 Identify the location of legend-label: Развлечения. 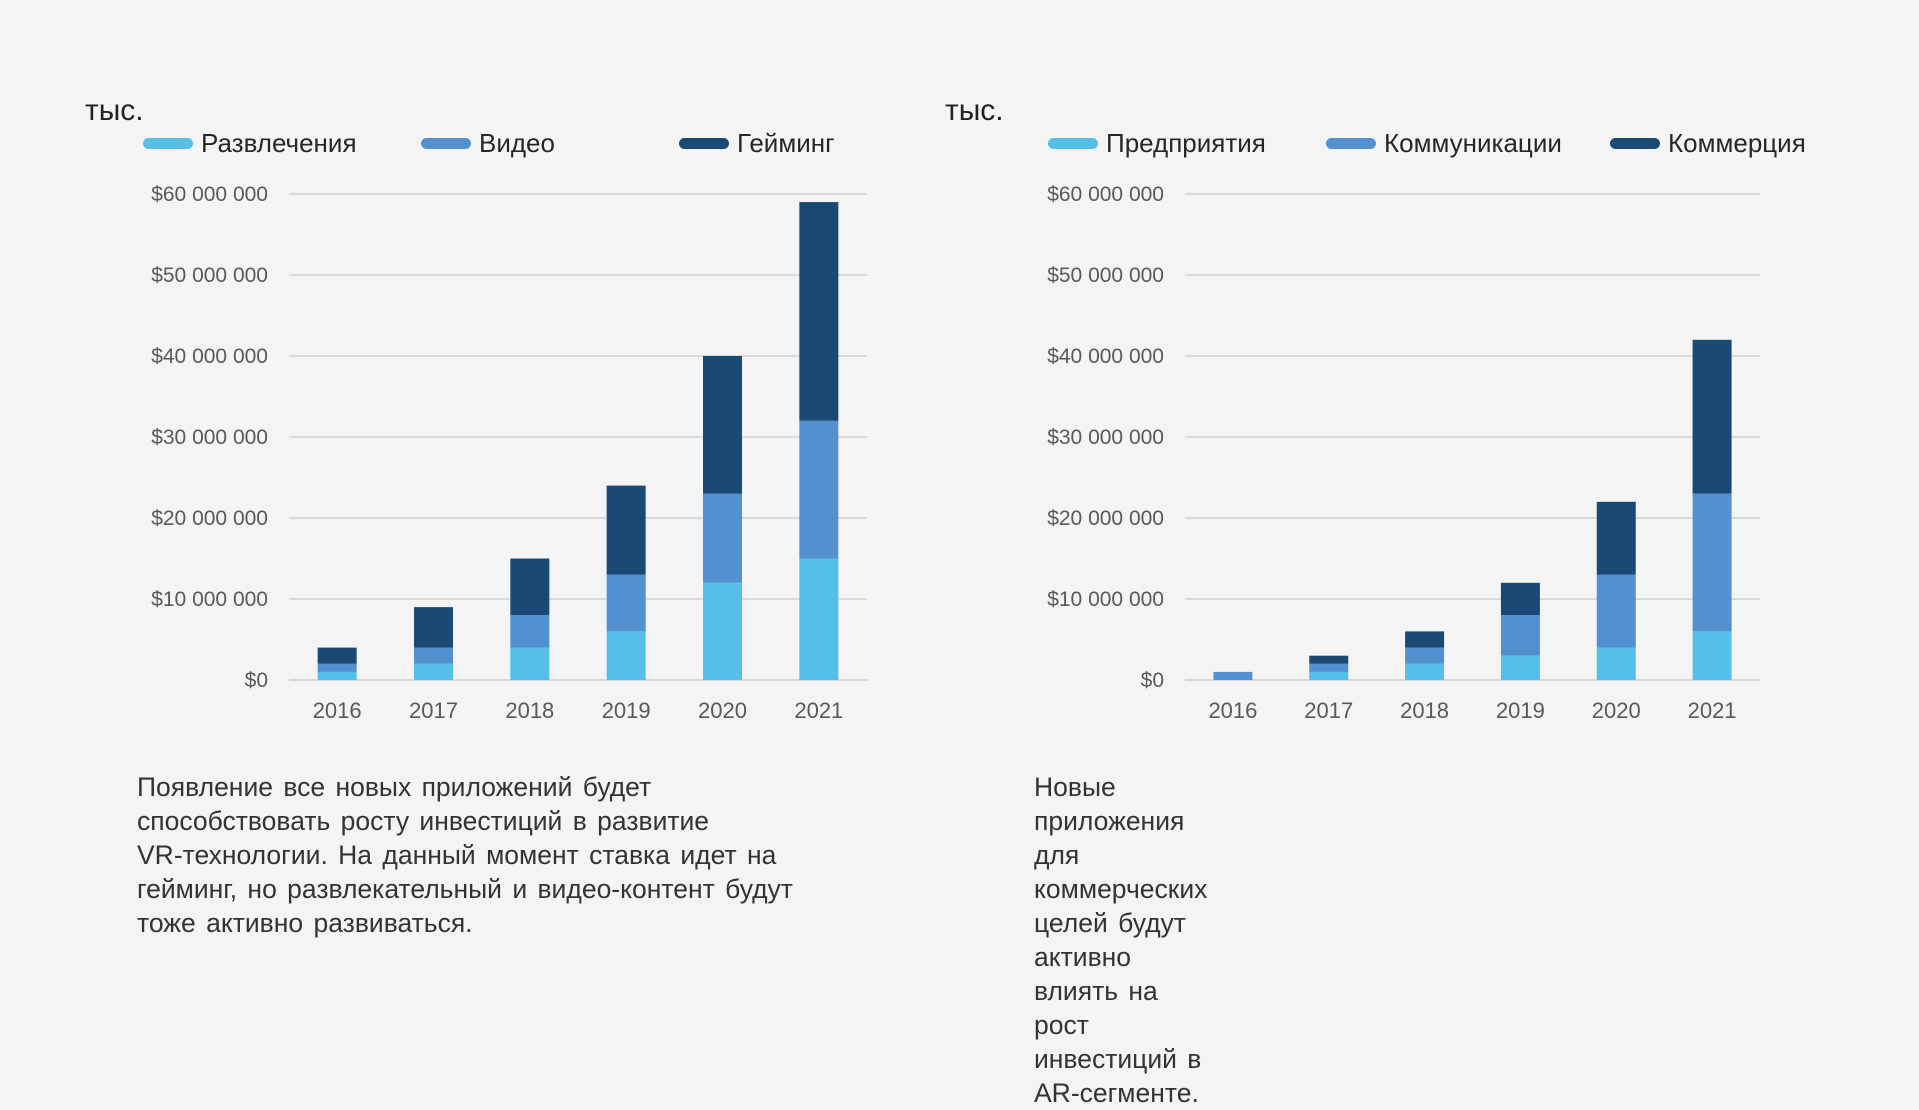
(279, 143).